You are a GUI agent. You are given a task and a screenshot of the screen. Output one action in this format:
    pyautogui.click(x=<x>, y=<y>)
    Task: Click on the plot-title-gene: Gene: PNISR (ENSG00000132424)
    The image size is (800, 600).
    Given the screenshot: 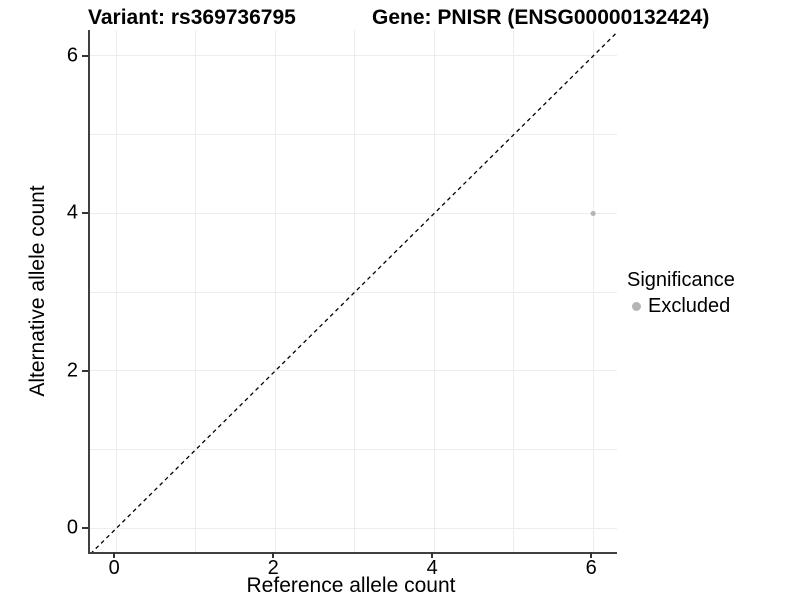 What is the action you would take?
    pyautogui.click(x=541, y=17)
    